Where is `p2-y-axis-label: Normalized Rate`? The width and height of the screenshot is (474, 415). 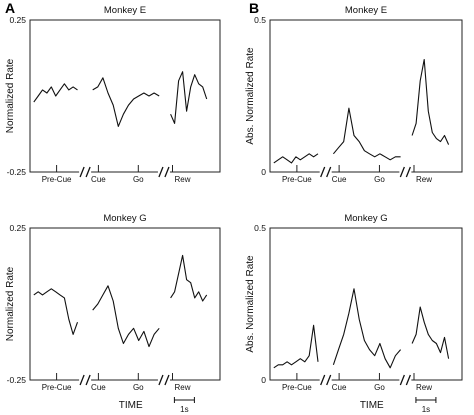
p2-y-axis-label: Normalized Rate is located at coordinates (10, 303).